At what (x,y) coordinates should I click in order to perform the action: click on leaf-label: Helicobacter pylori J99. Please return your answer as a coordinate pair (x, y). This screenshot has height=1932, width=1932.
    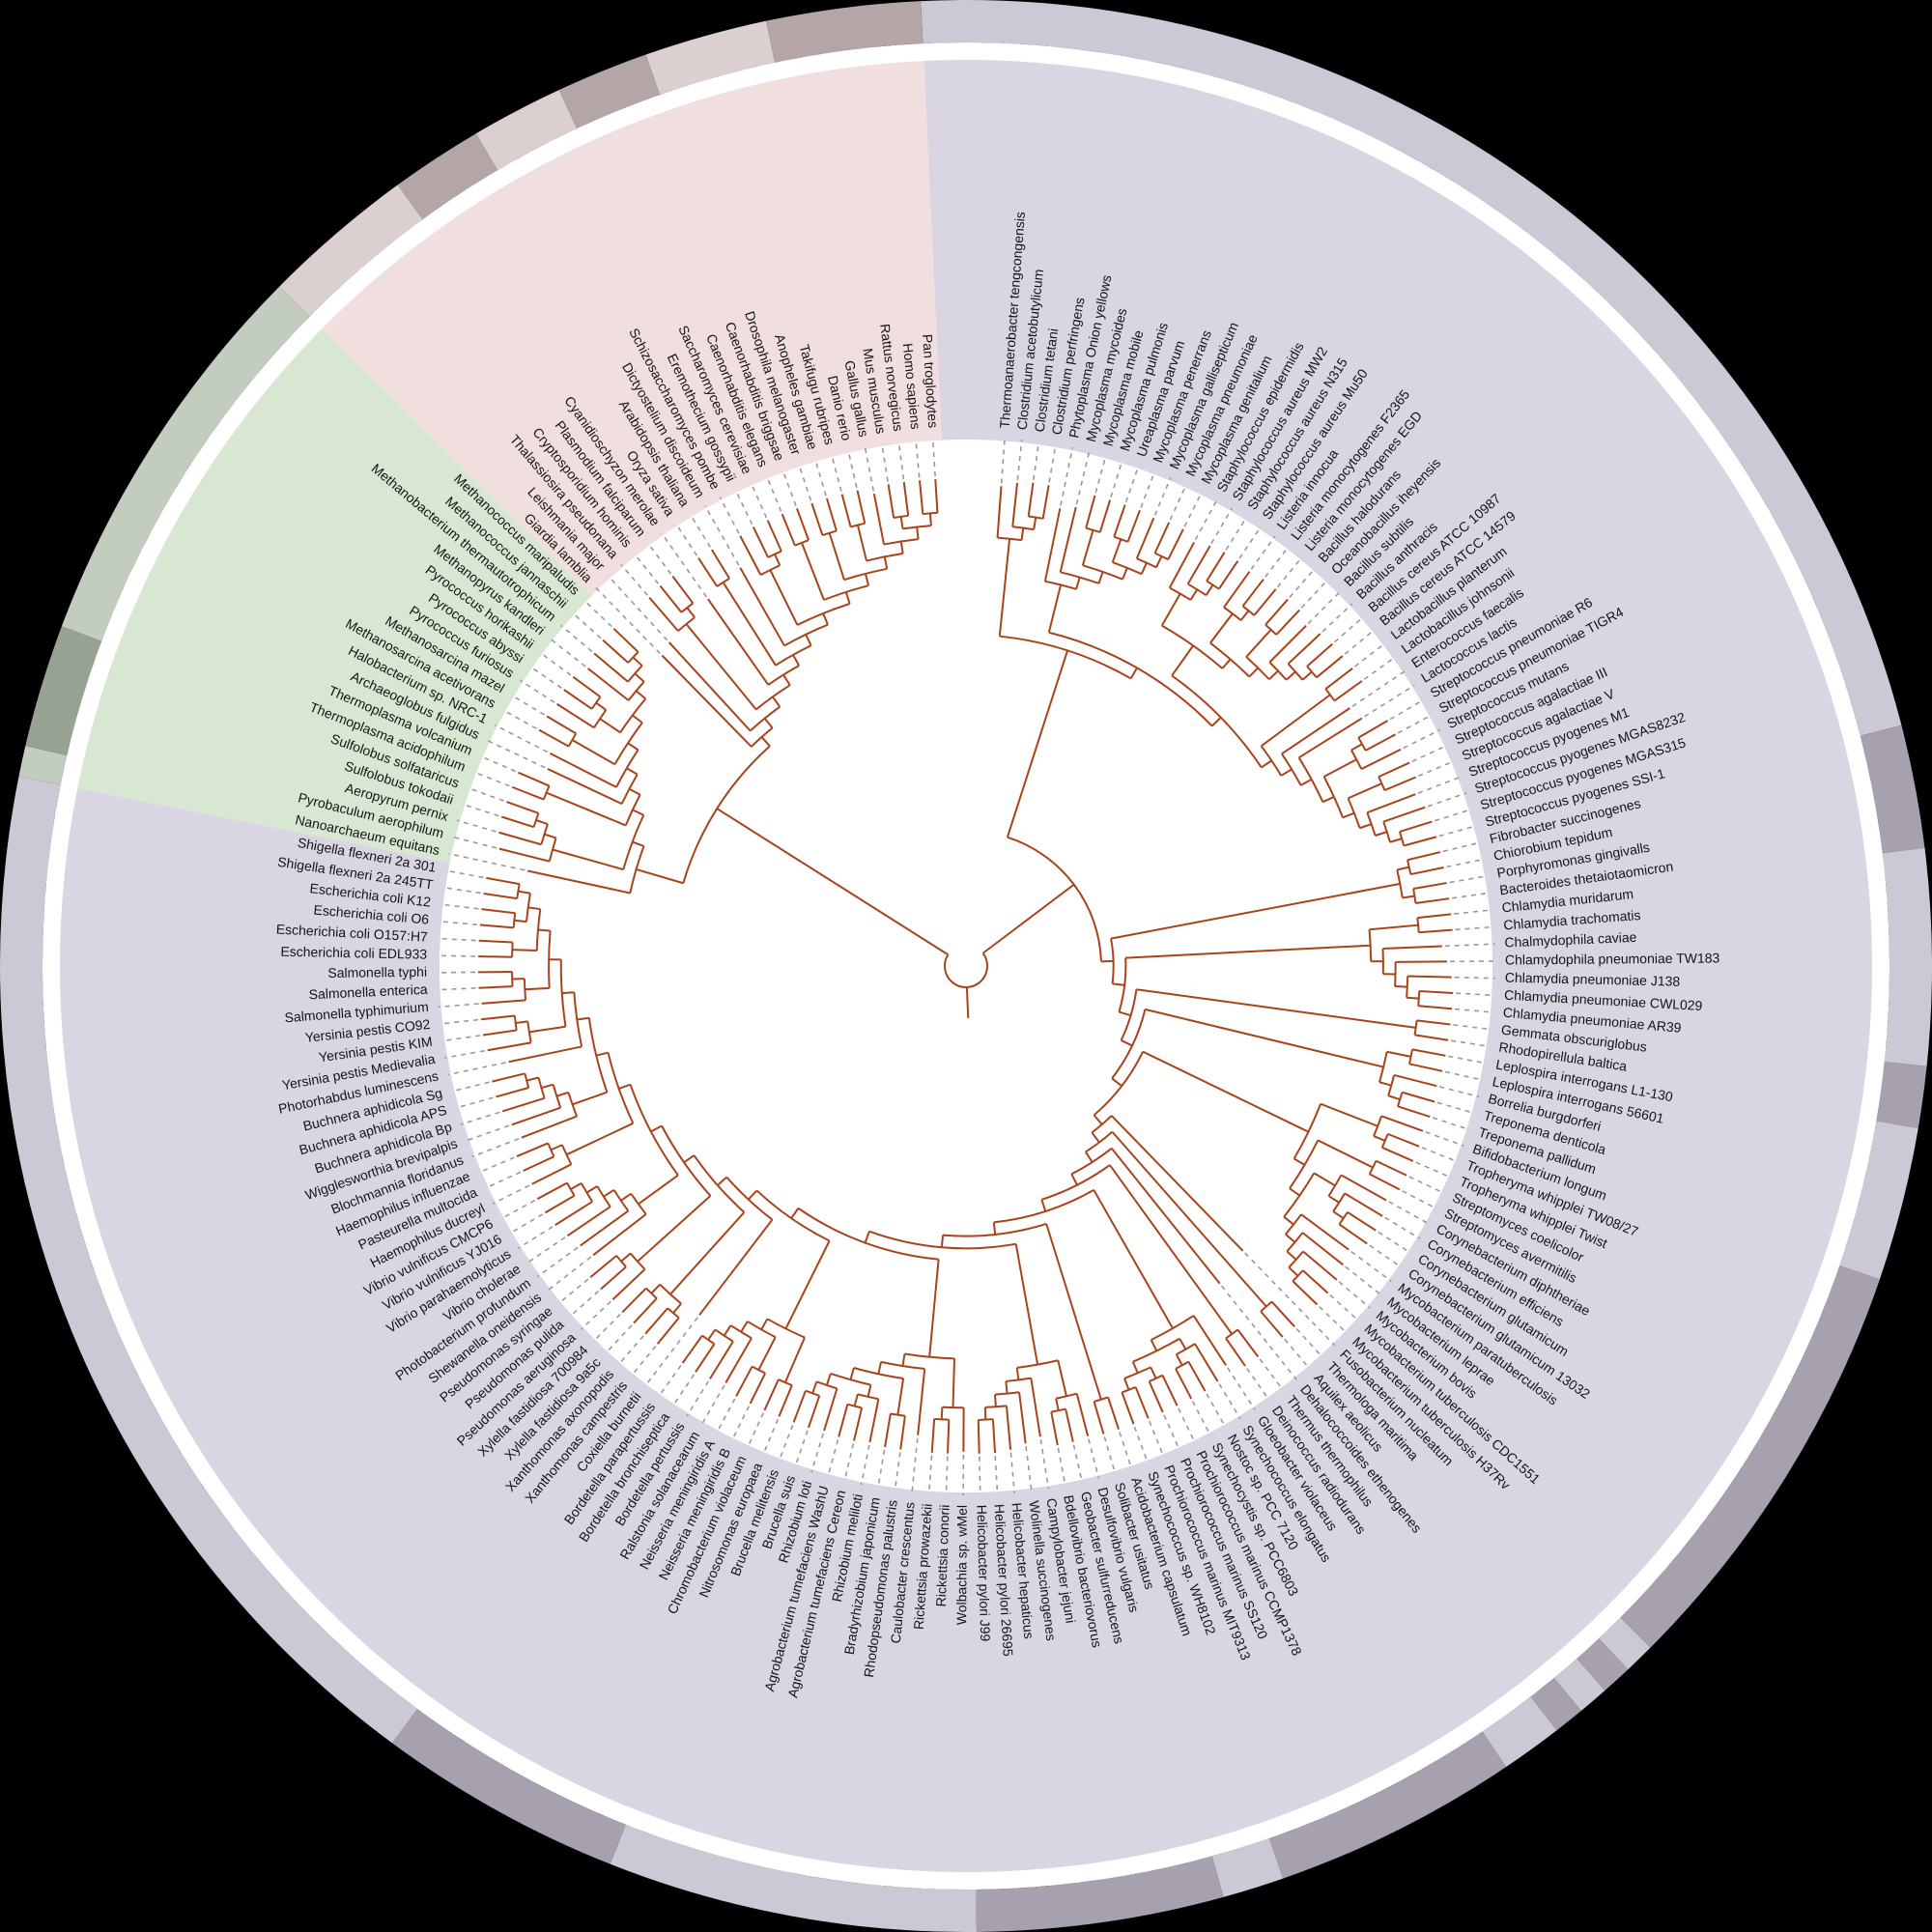
    Looking at the image, I should click on (983, 1573).